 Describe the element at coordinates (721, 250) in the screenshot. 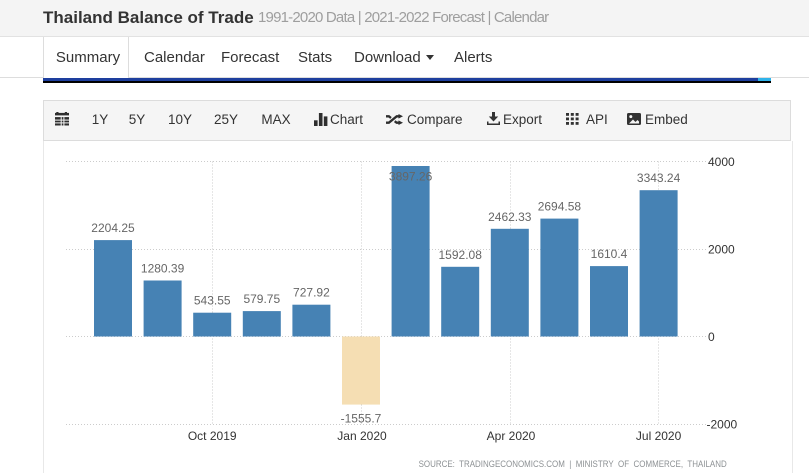

I see `svg-text: 2000` at that location.